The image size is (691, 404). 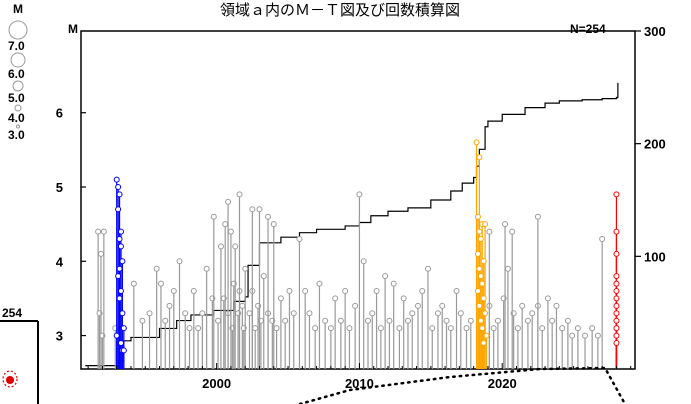 I want to click on x-tick-label: 2020, so click(x=502, y=383).